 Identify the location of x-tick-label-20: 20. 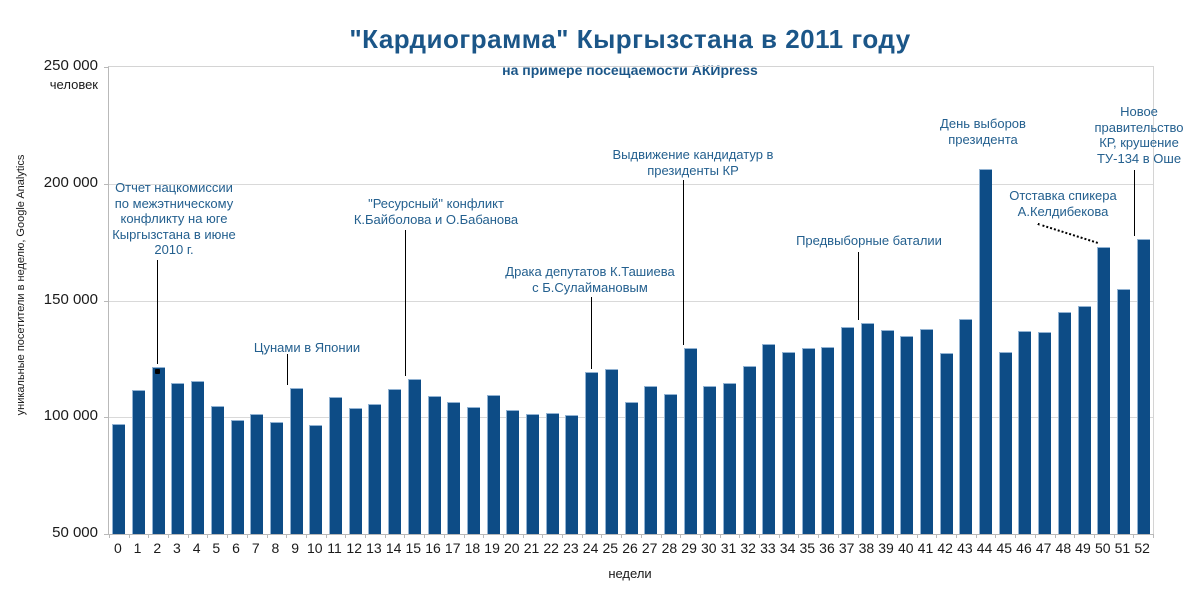
(512, 548).